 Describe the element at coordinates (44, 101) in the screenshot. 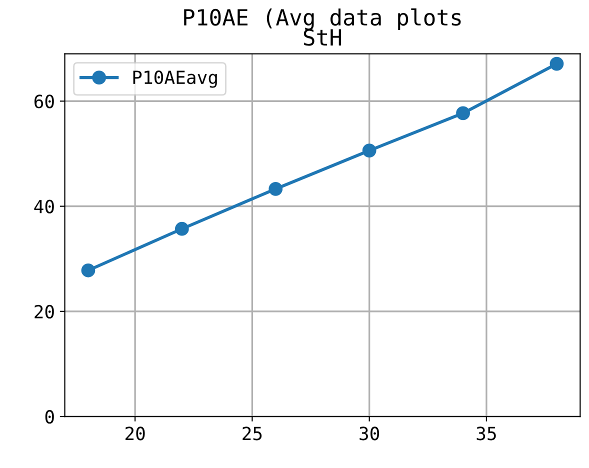

I see `y-tick-label: 60` at that location.